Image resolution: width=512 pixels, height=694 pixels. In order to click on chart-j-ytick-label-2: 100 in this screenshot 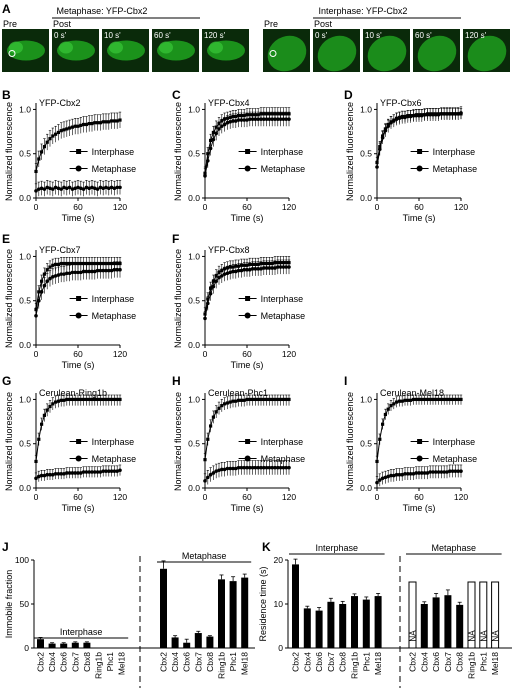, I will do `click(22, 560)`.